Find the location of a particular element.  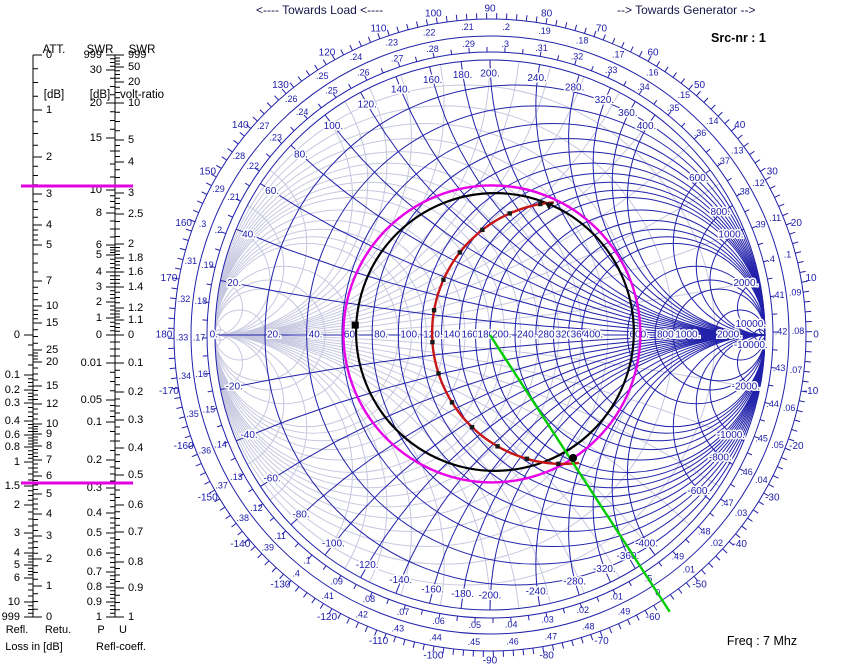

svg-text: .4 is located at coordinates (771, 259).